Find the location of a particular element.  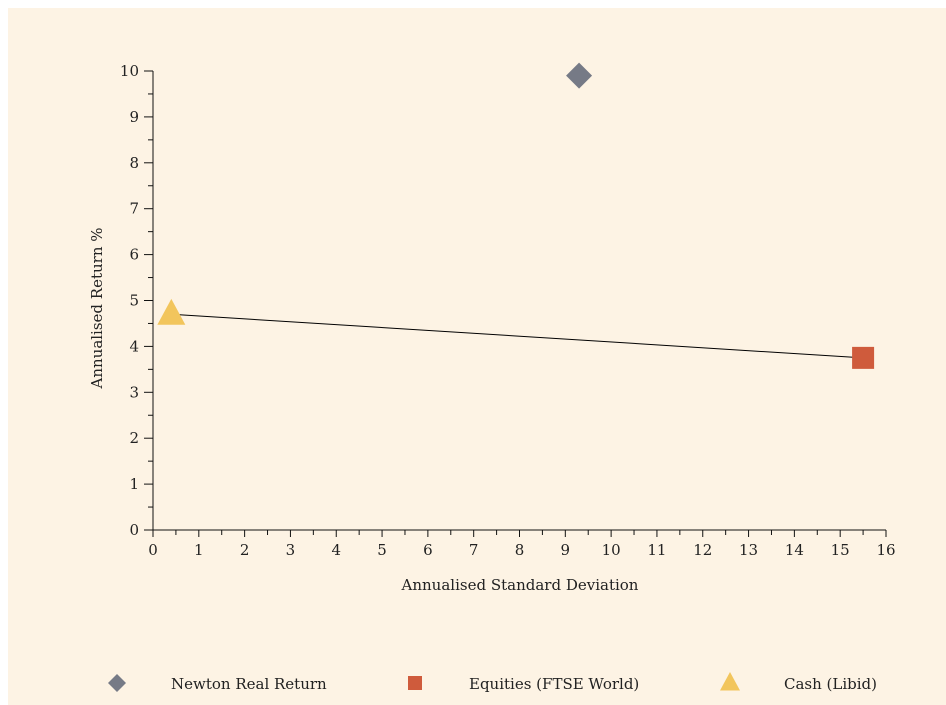

legend-label-equities-ftse-world: Equities (FTSE World) is located at coordinates (554, 684).